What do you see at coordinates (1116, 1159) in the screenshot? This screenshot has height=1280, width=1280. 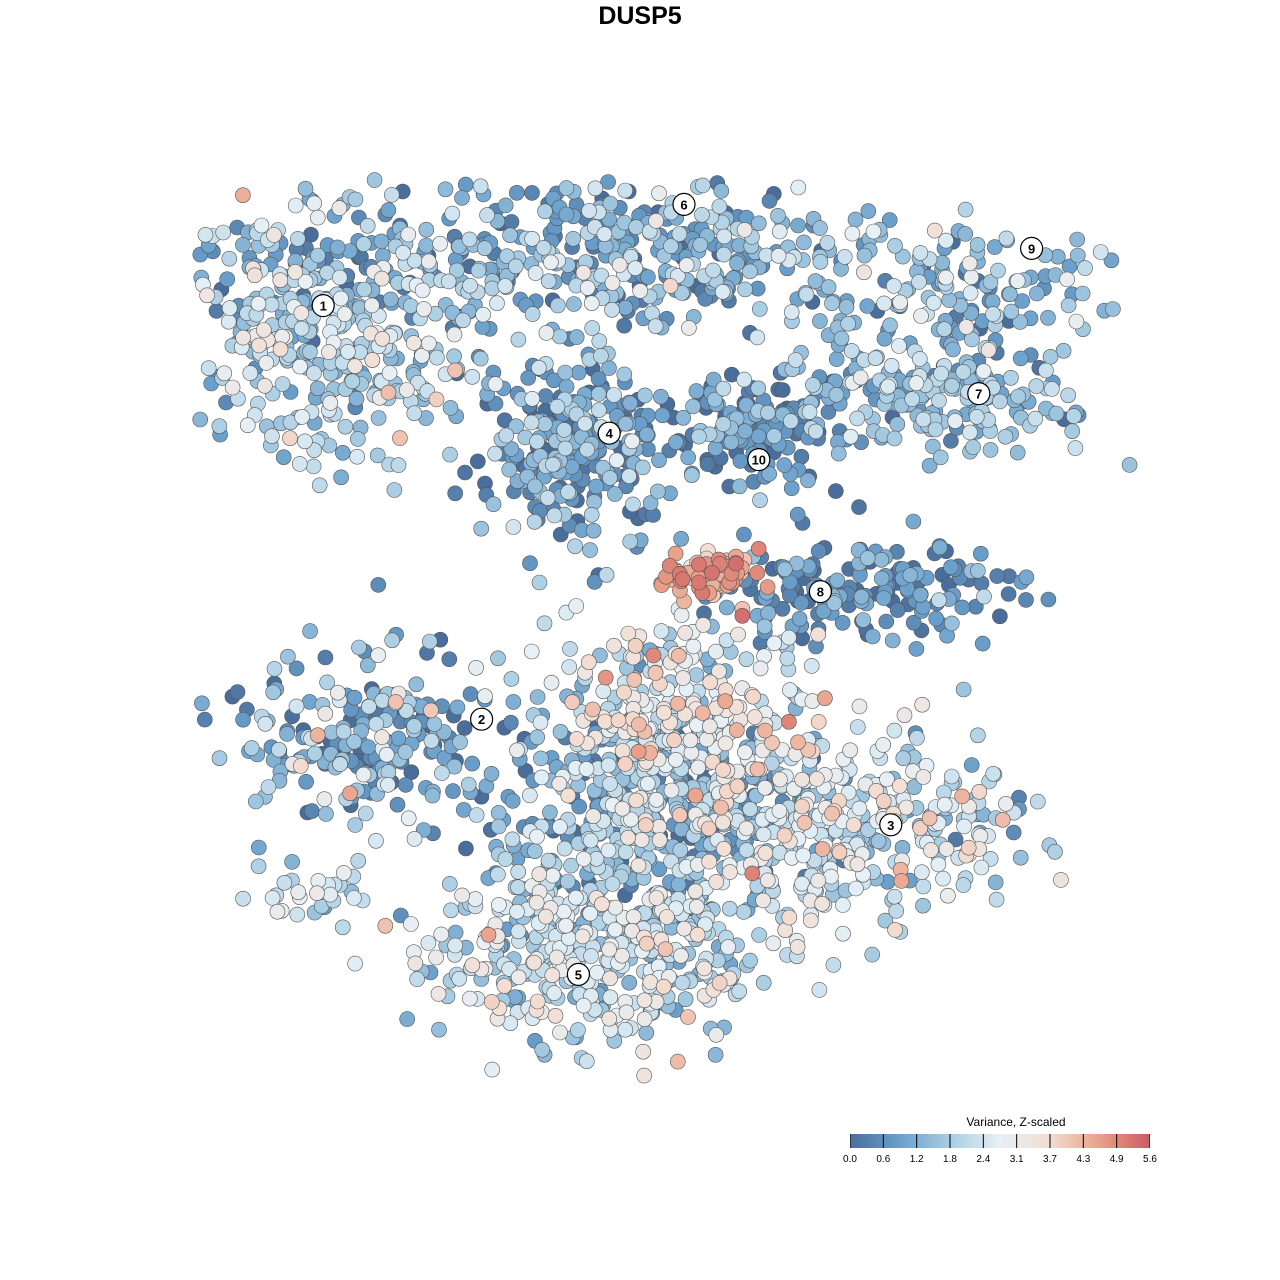 I see `legend-tick-label: 4.9` at bounding box center [1116, 1159].